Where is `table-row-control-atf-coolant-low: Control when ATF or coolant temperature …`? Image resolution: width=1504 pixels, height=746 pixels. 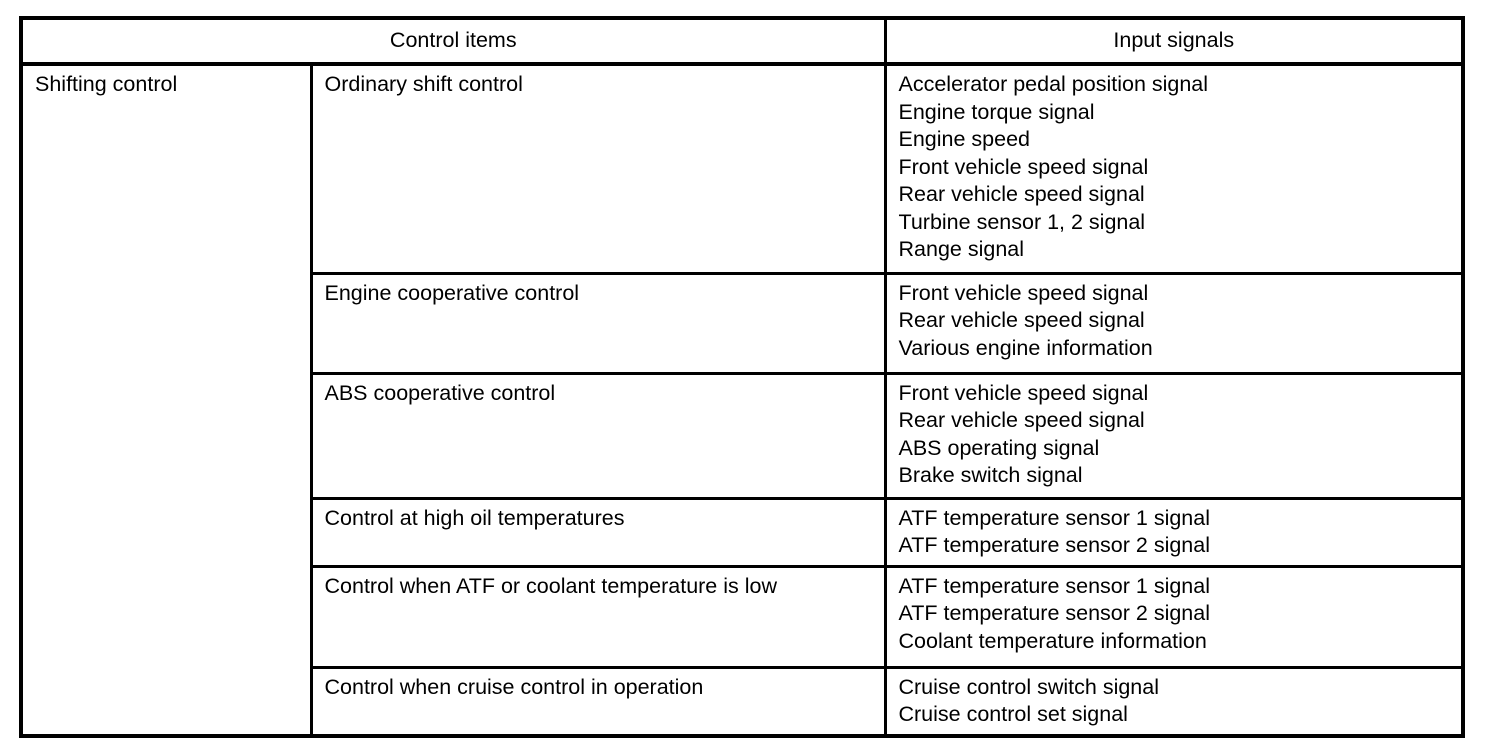 table-row-control-atf-coolant-low: Control when ATF or coolant temperature … is located at coordinates (743, 616).